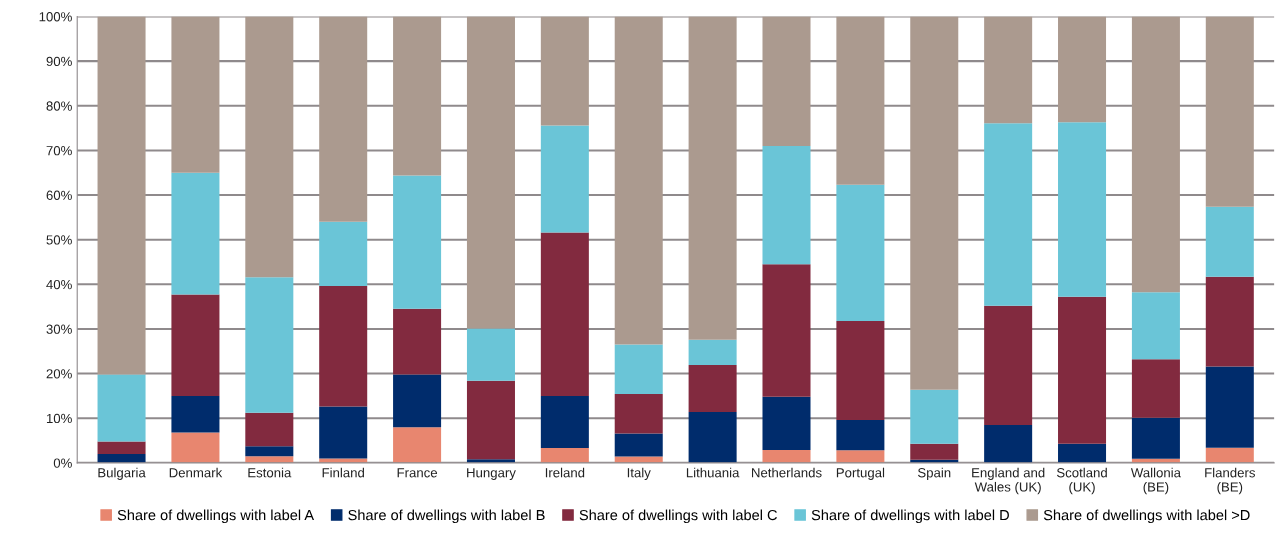 Image resolution: width=1287 pixels, height=551 pixels. I want to click on y-tick-label: 10%, so click(59, 418).